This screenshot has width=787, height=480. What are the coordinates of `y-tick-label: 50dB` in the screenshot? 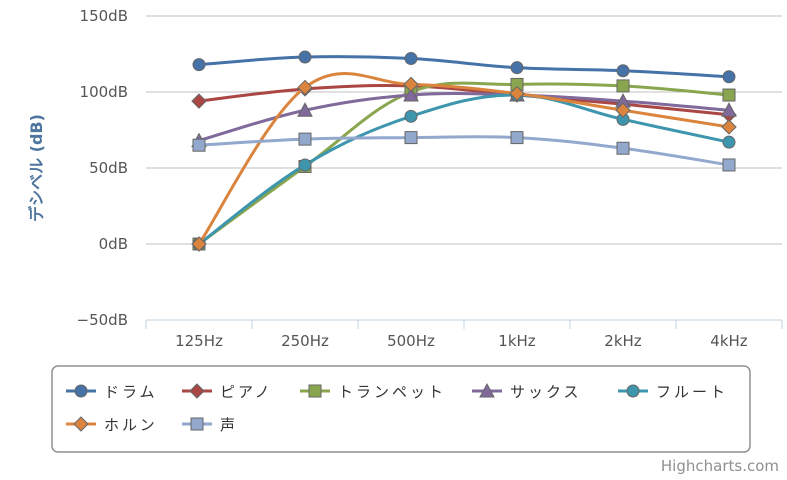 It's located at (108, 168).